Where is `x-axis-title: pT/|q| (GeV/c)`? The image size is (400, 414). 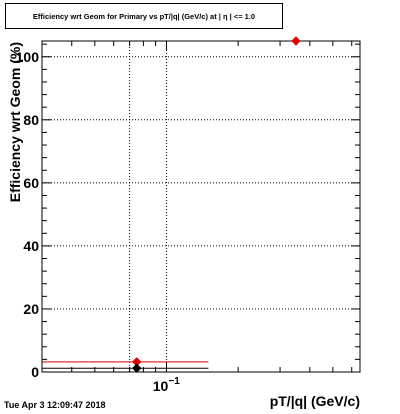
x-axis-title: pT/|q| (GeV/c) is located at coordinates (315, 401).